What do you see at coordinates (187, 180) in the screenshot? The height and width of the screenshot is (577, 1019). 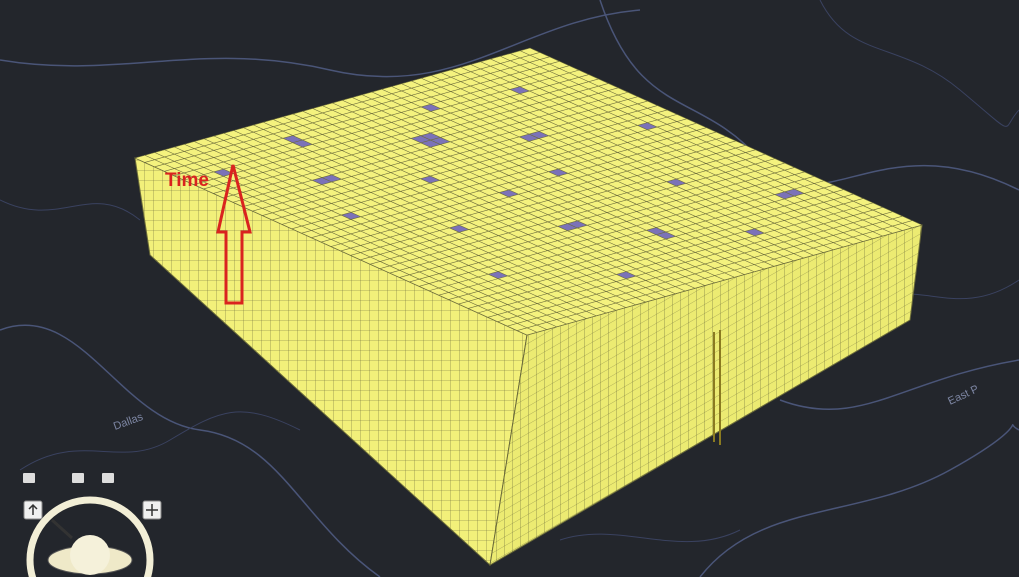 I see `annotation-label: Time` at bounding box center [187, 180].